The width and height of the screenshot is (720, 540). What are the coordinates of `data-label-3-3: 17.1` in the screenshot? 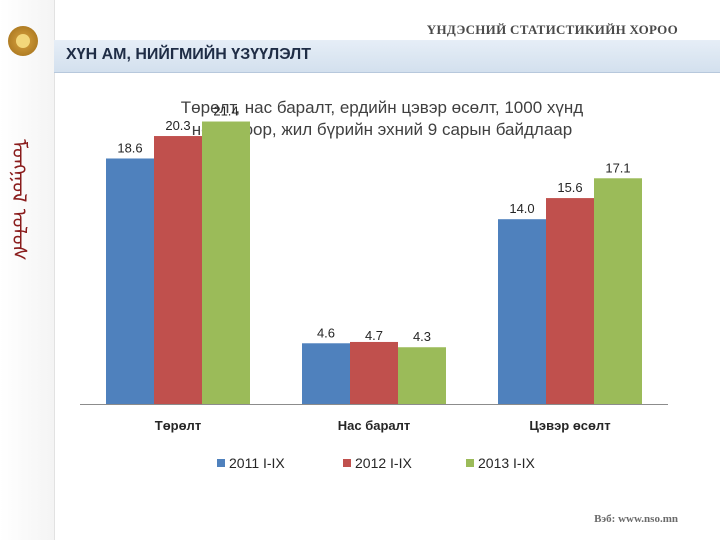 It's located at (617, 167).